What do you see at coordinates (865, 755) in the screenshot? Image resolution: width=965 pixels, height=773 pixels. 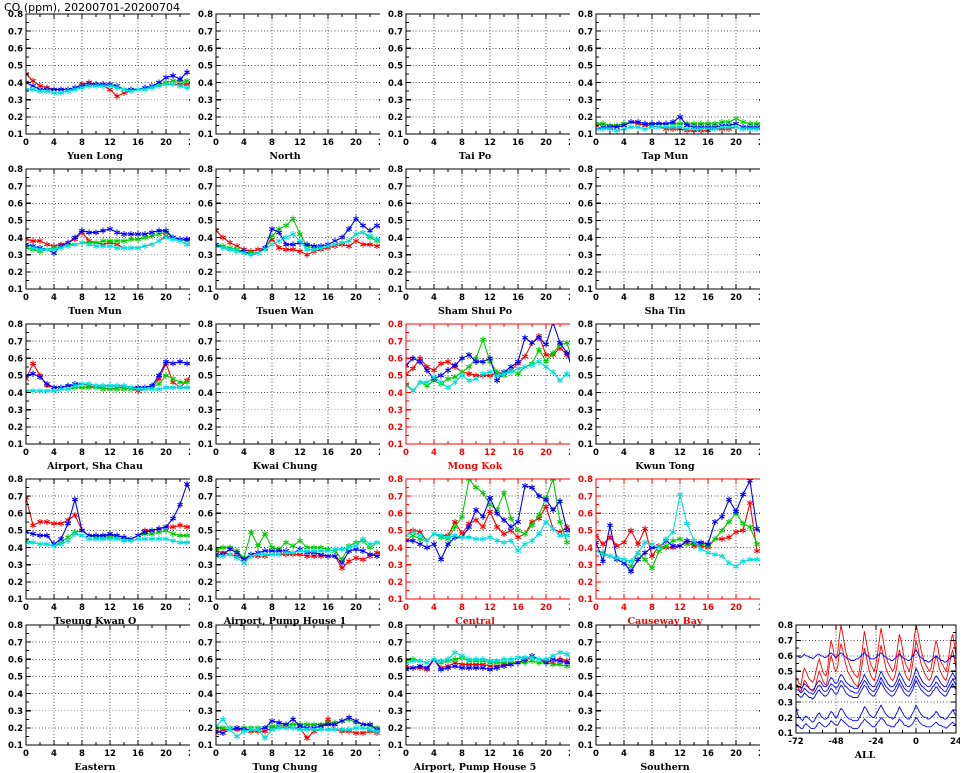 I see `panel-title-all: ALL` at bounding box center [865, 755].